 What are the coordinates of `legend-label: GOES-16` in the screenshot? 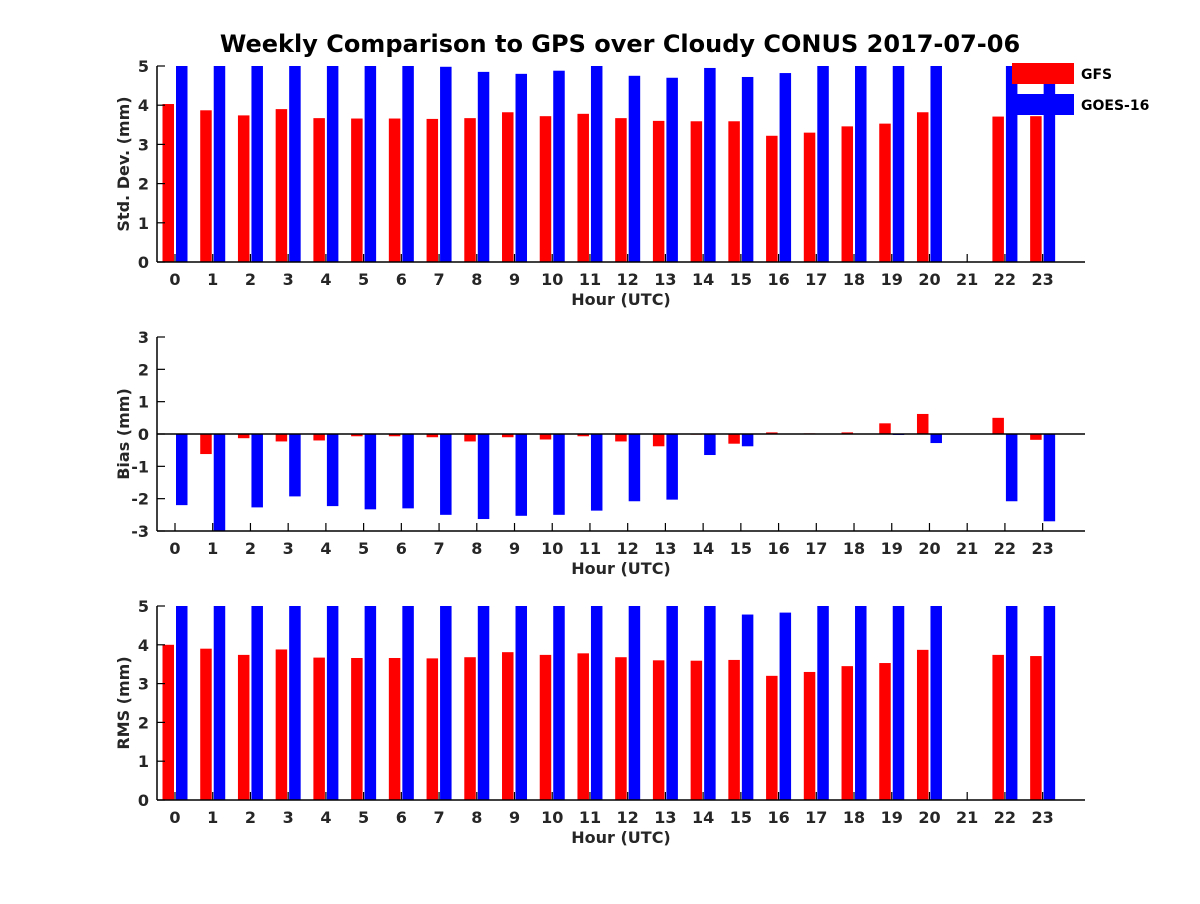 It's located at (1115, 106).